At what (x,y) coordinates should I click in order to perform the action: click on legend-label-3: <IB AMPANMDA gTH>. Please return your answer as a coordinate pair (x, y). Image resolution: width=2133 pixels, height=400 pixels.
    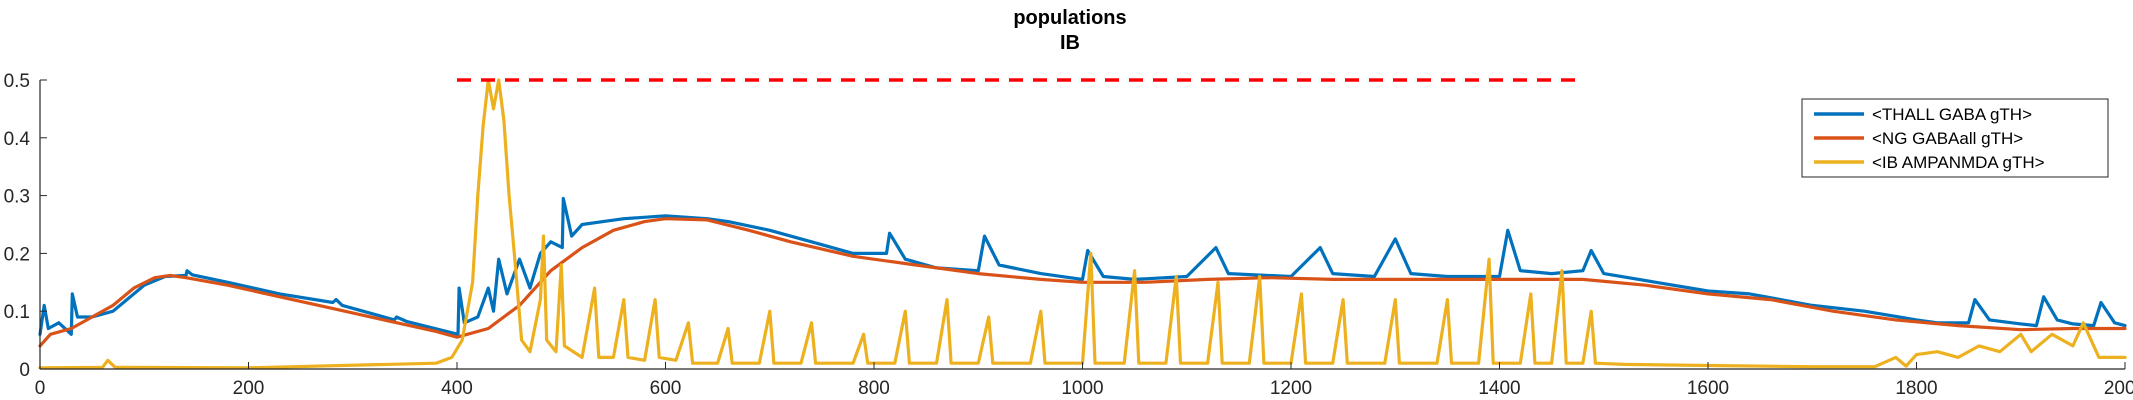
    Looking at the image, I should click on (1958, 162).